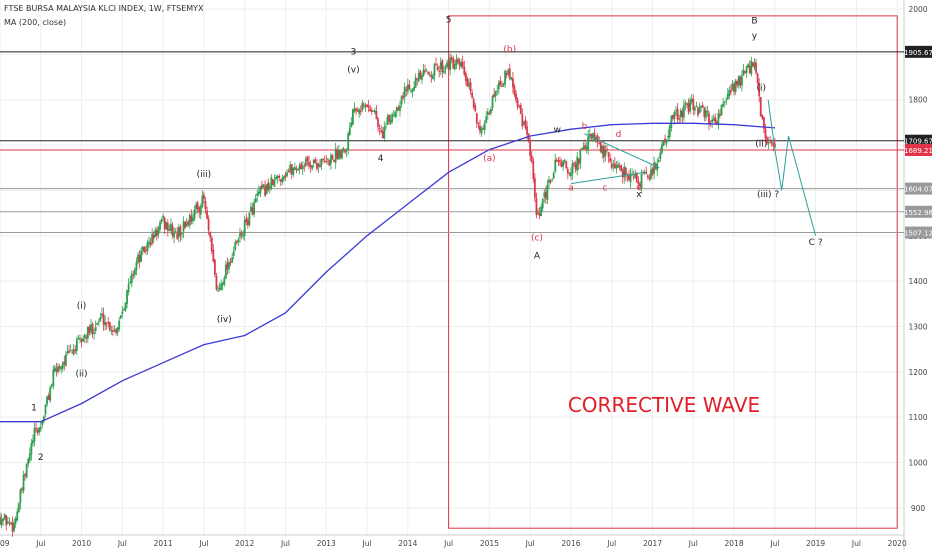  Describe the element at coordinates (5, 543) in the screenshot. I see `x-tick-label: 2009` at that location.